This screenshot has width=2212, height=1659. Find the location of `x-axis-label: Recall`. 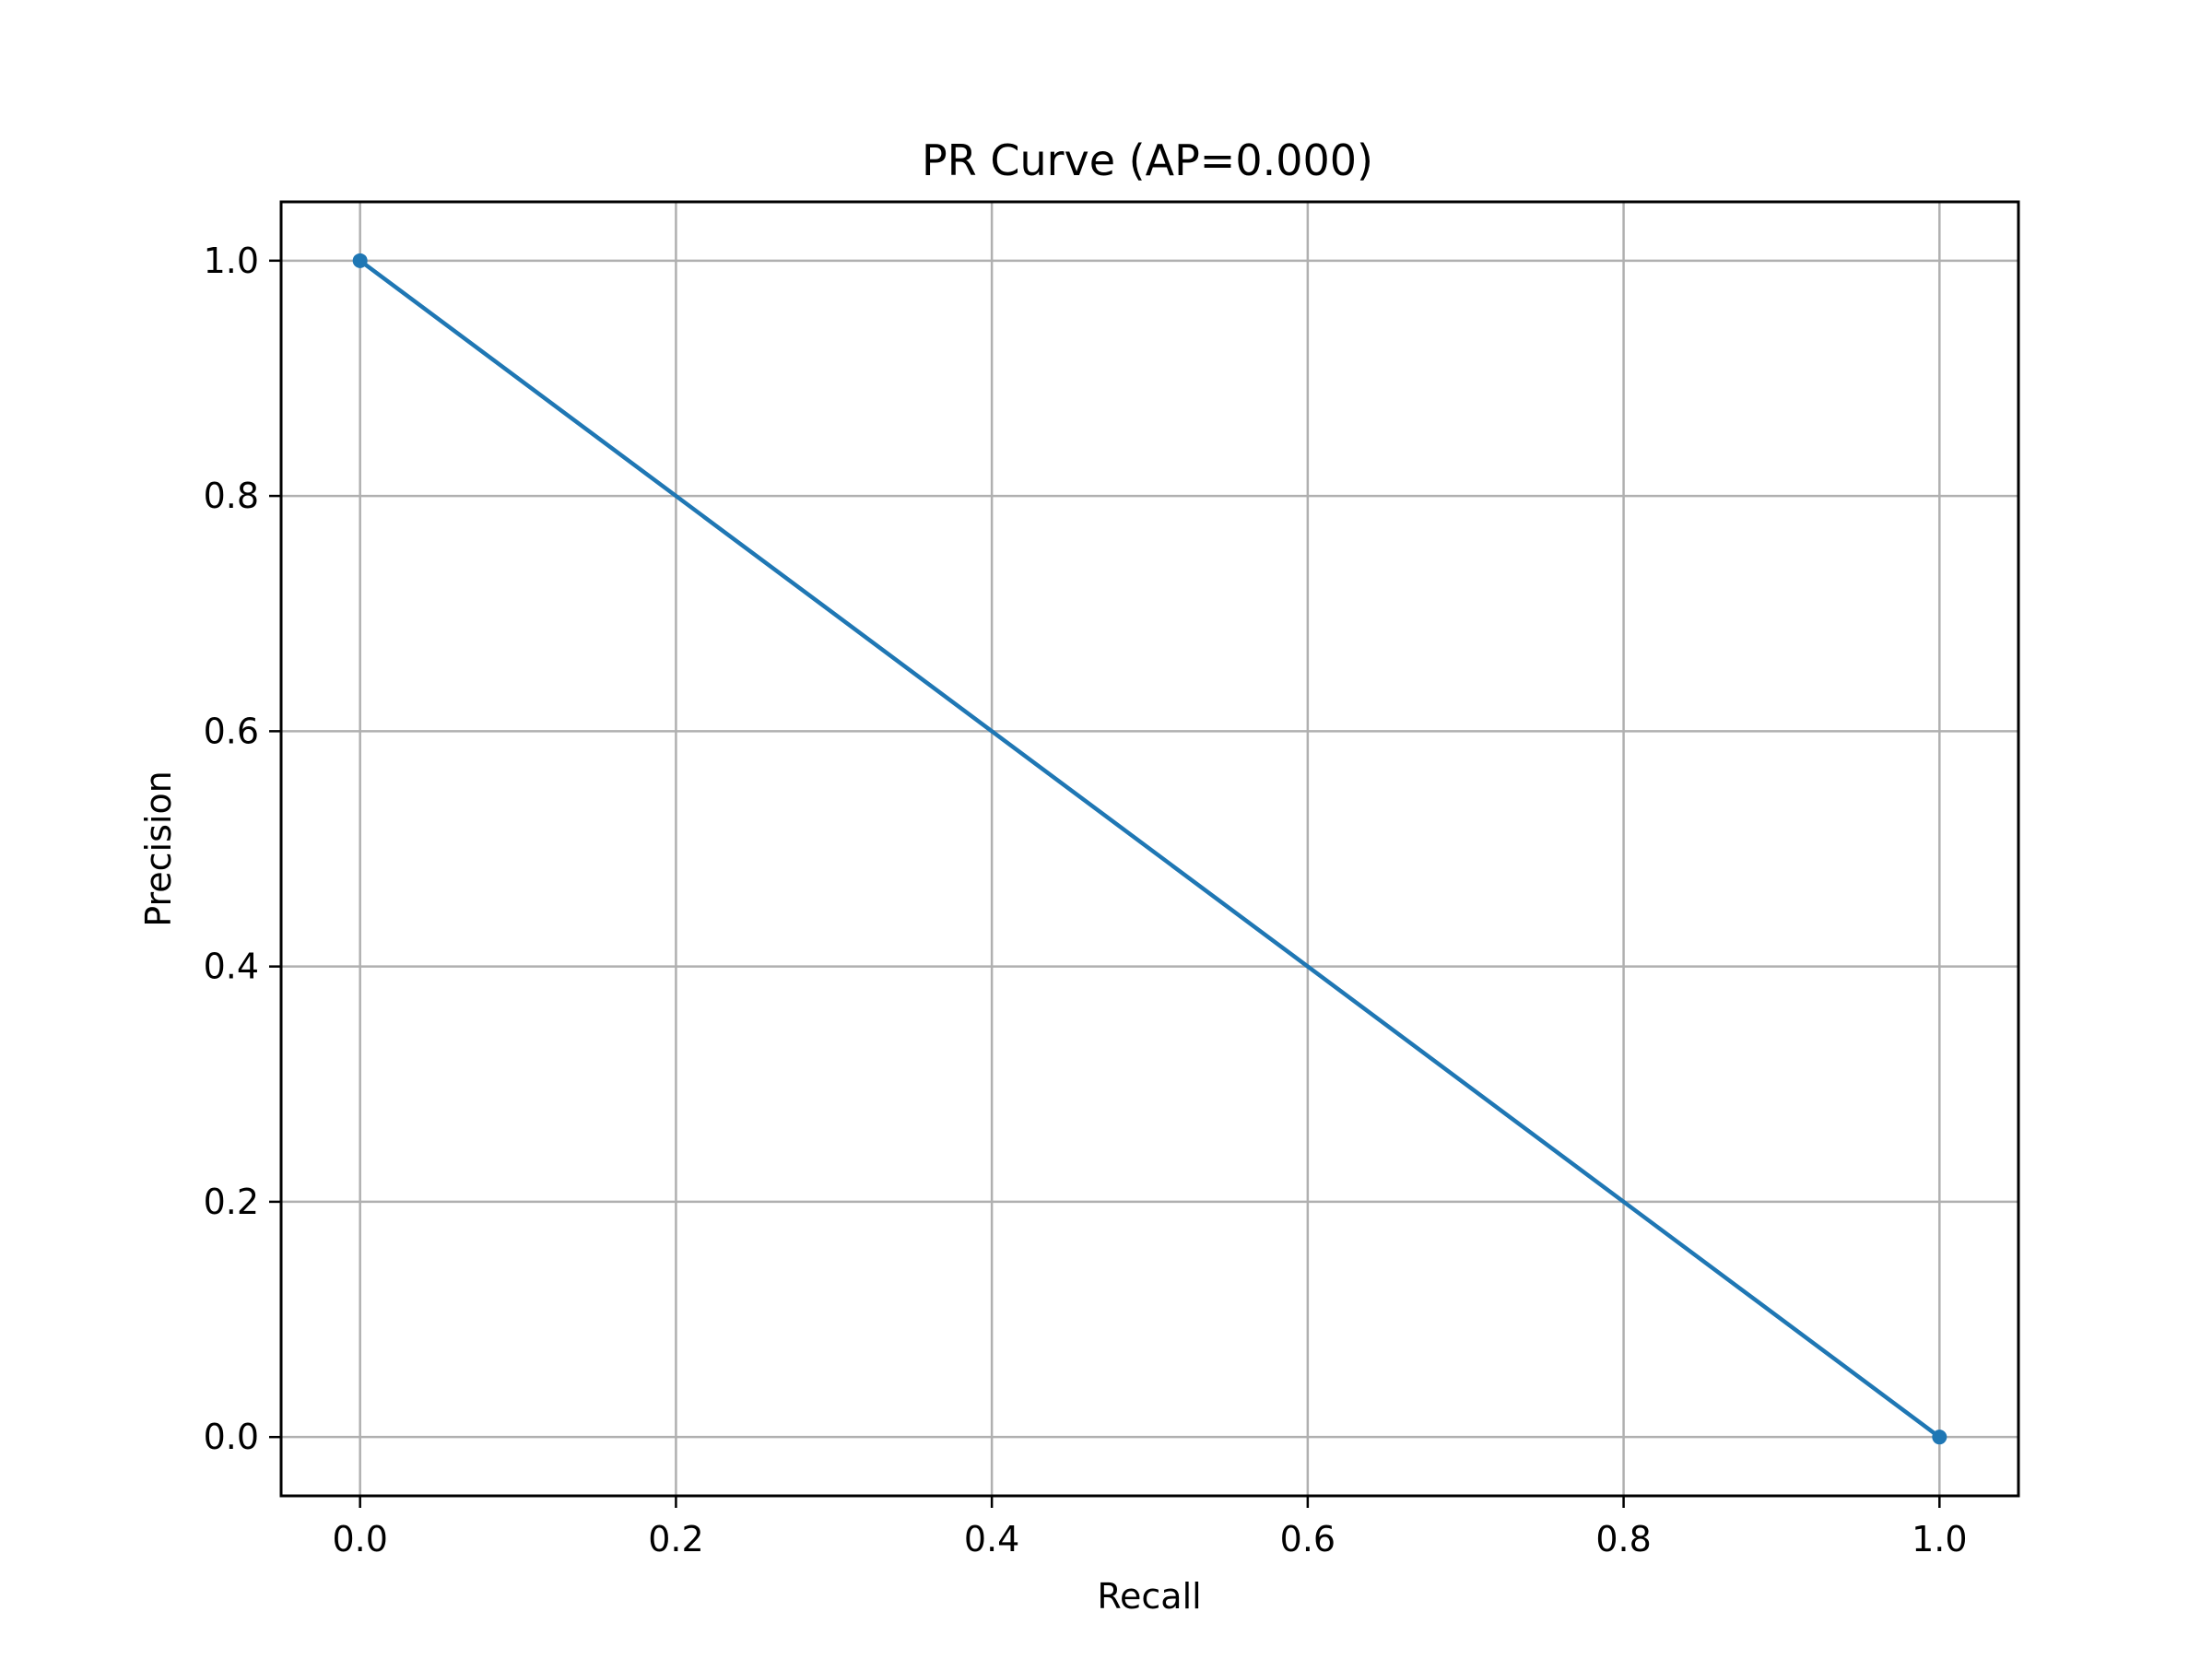

x-axis-label: Recall is located at coordinates (1149, 1596).